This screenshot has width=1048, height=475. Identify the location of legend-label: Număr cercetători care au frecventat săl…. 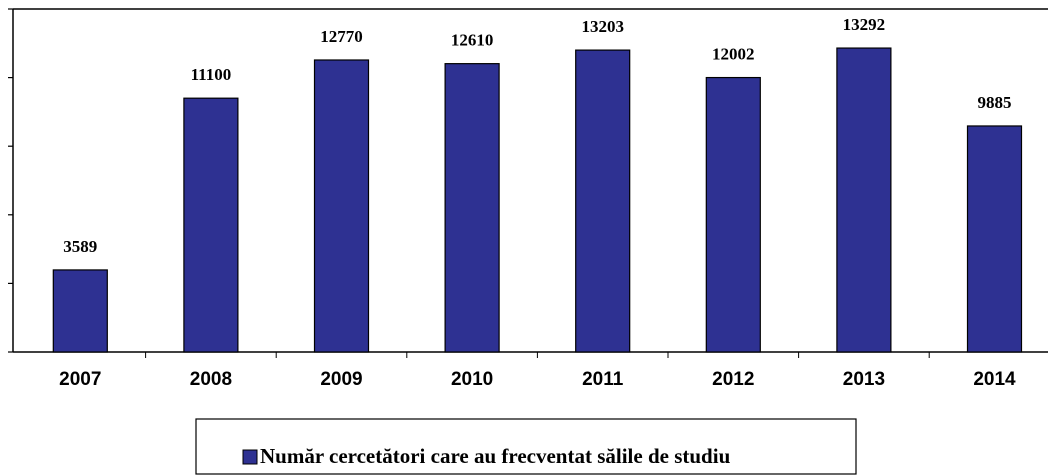
(495, 456).